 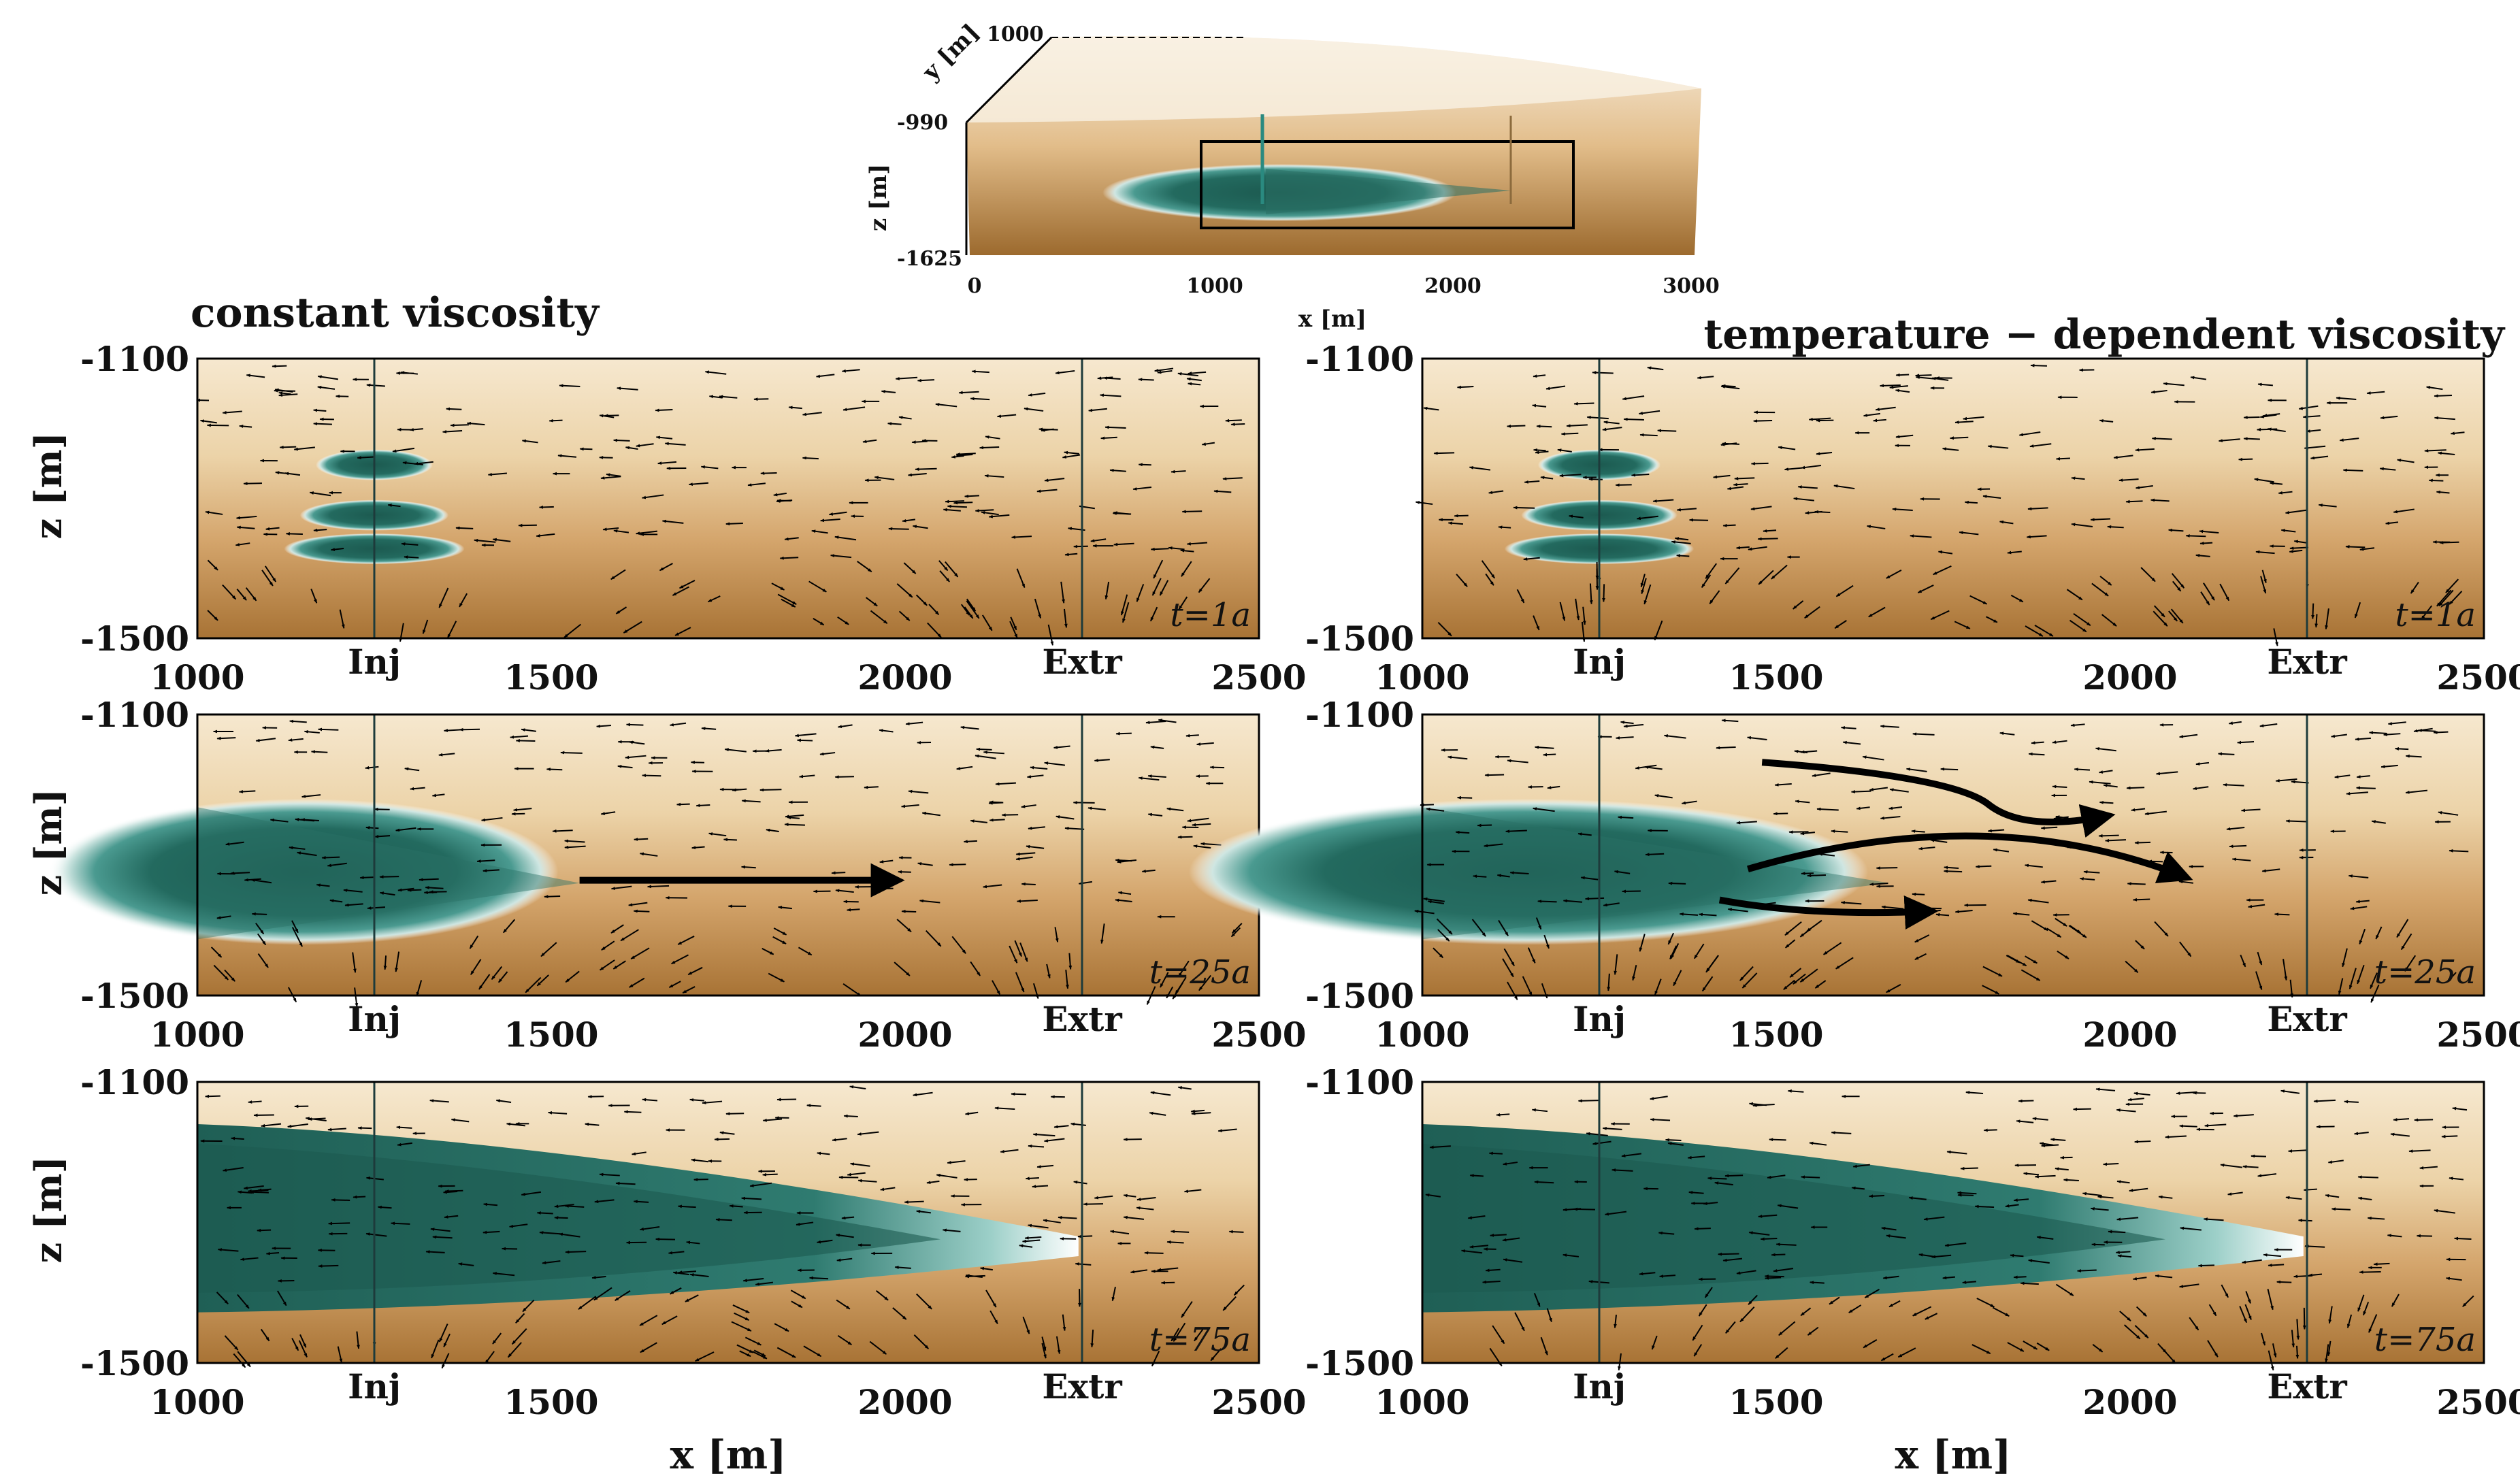 I want to click on panel-frame, so click(x=728, y=498).